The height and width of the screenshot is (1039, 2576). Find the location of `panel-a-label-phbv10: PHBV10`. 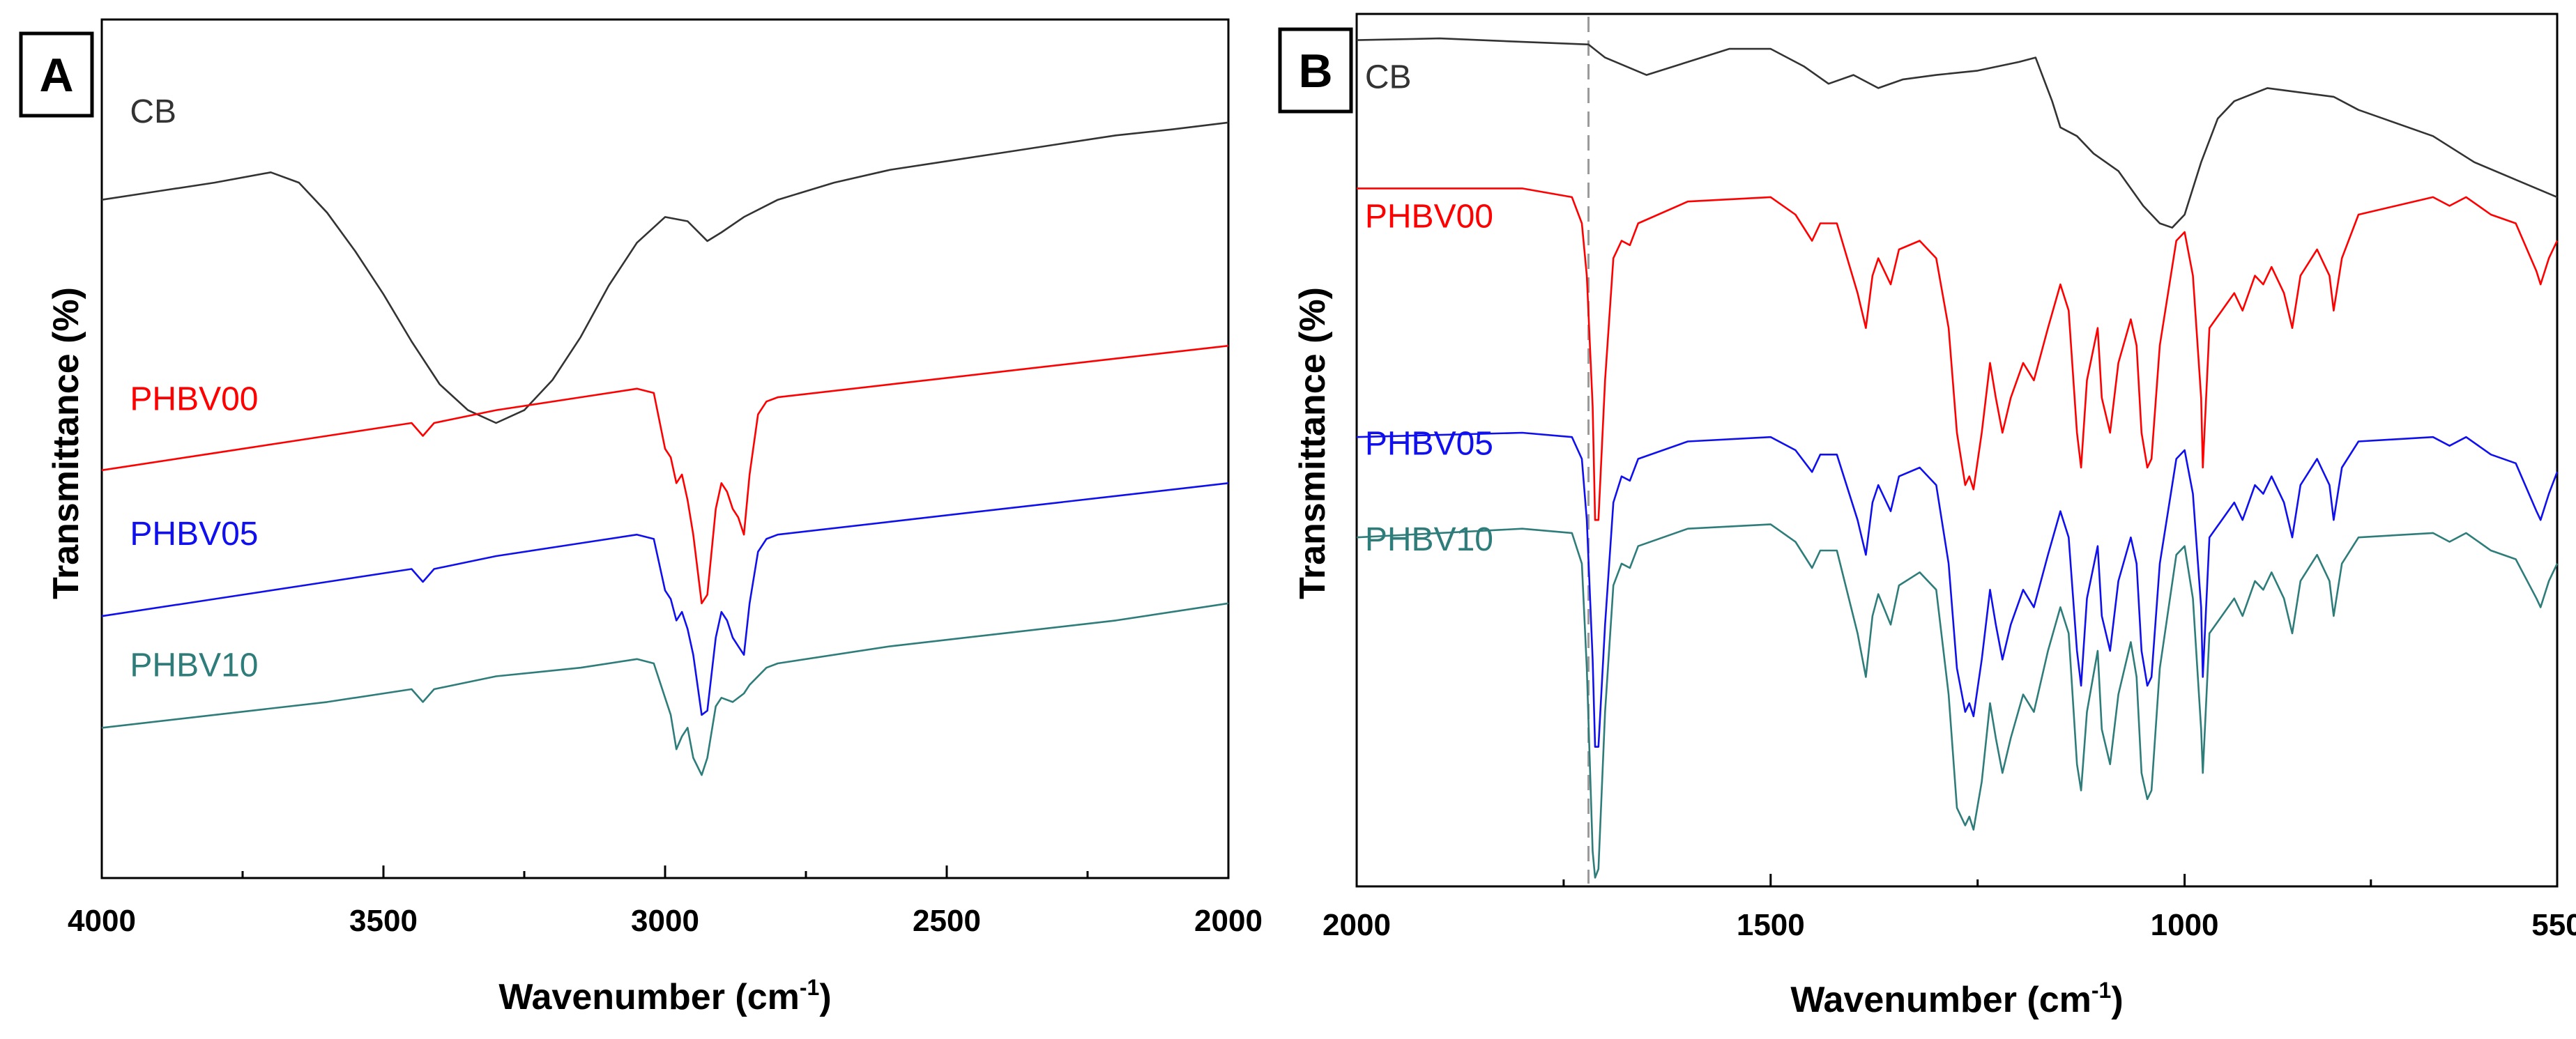

panel-a-label-phbv10: PHBV10 is located at coordinates (194, 666).